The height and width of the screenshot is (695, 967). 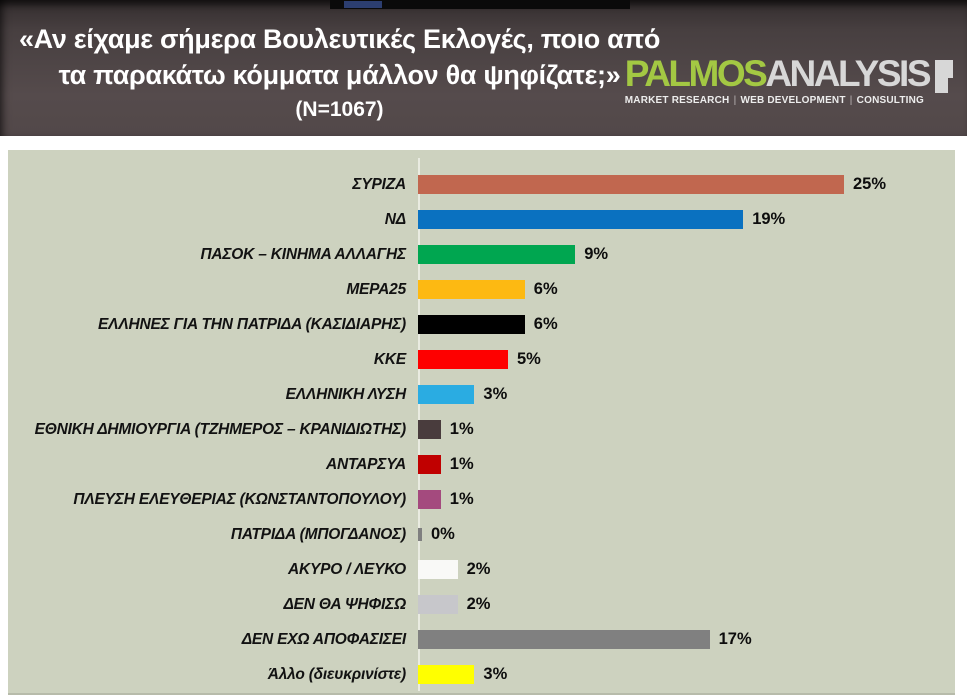 I want to click on party-label: ΔΕΝ ΘΑ ΨΗΦΙΣΩ, so click(x=344, y=604).